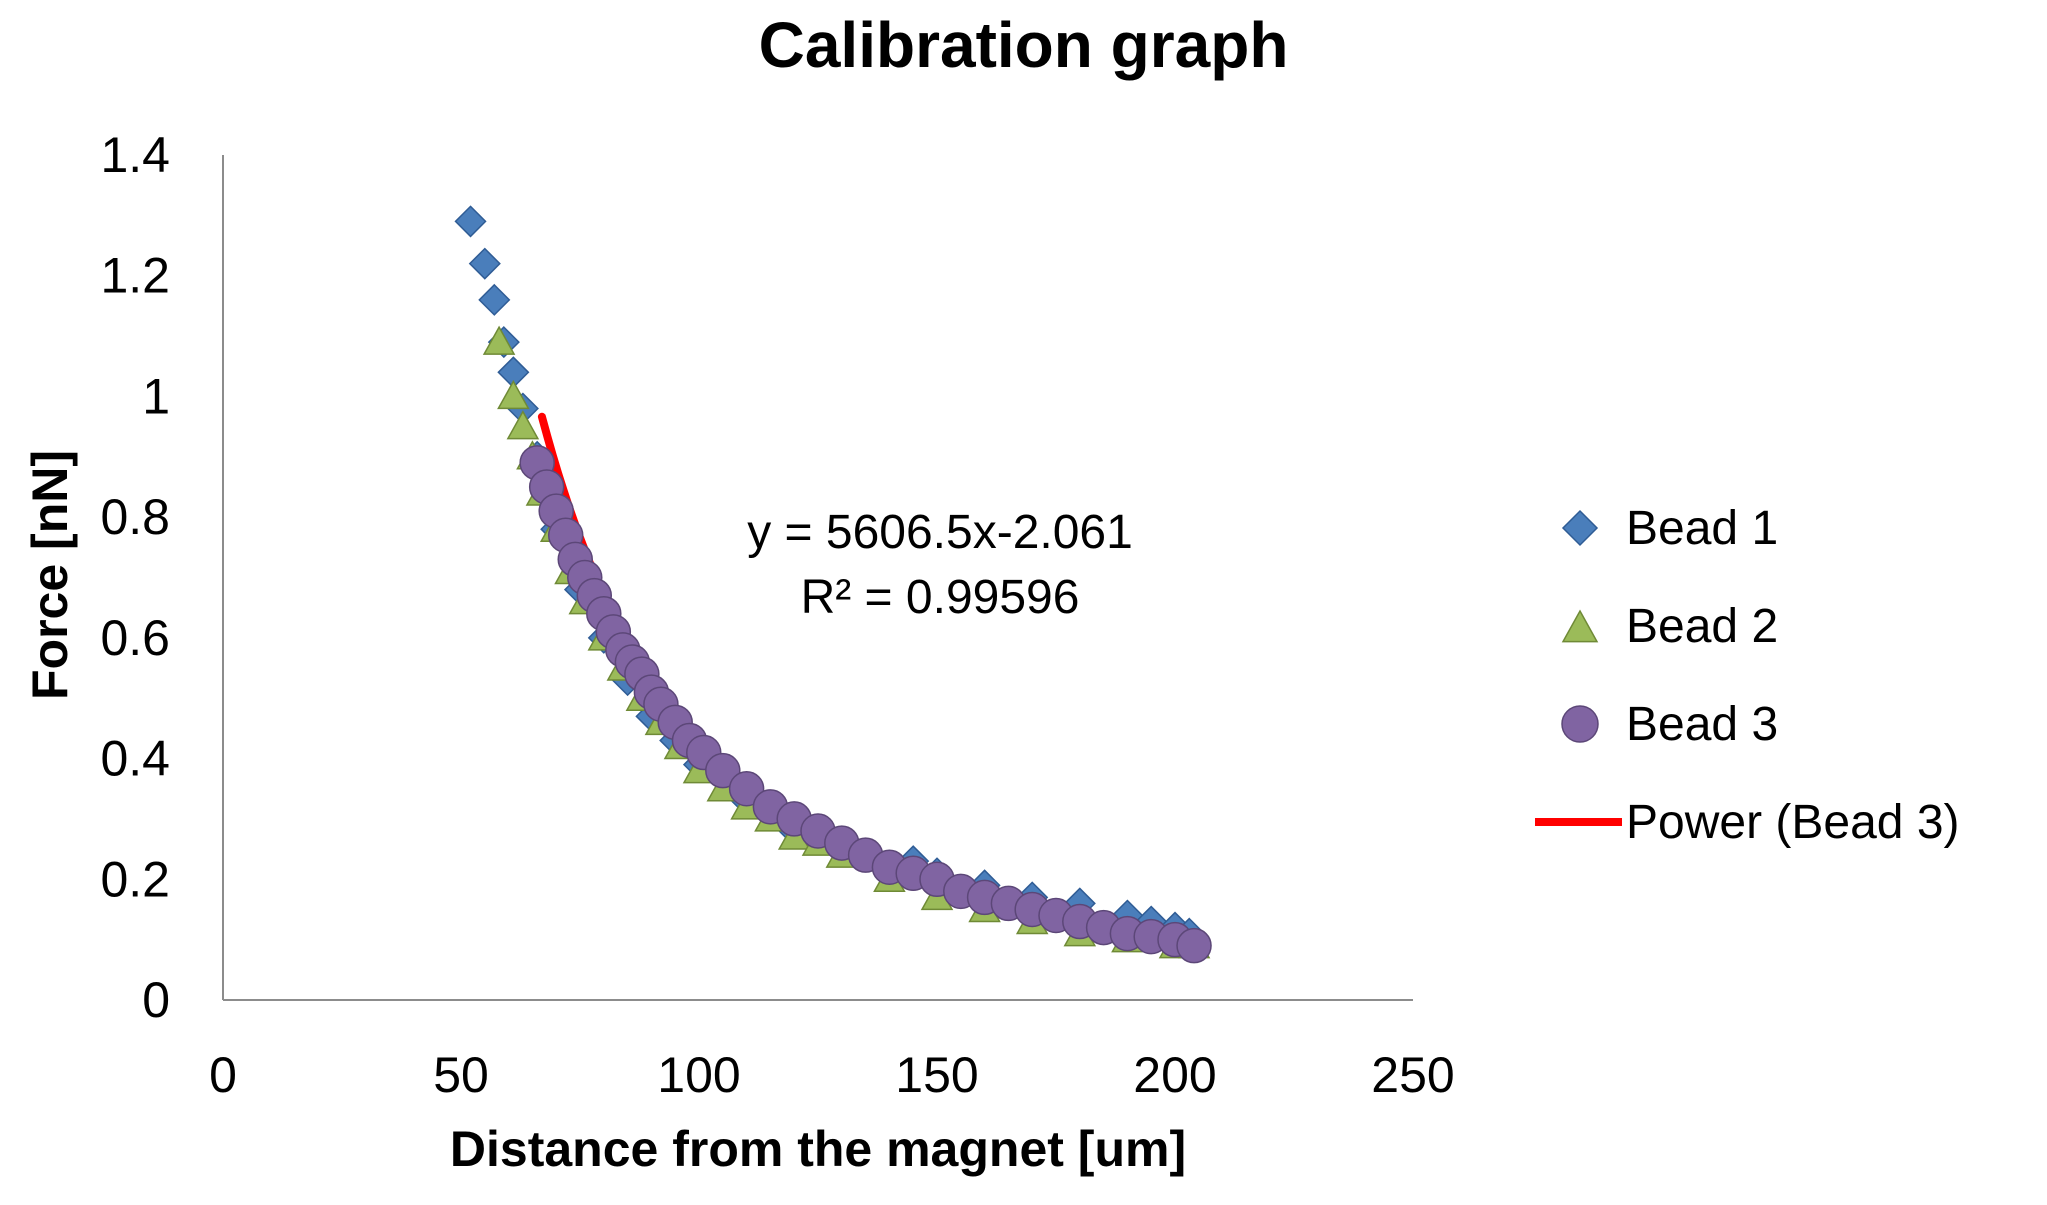 This screenshot has width=2047, height=1205. What do you see at coordinates (156, 396) in the screenshot?
I see `y-tick-label: 1` at bounding box center [156, 396].